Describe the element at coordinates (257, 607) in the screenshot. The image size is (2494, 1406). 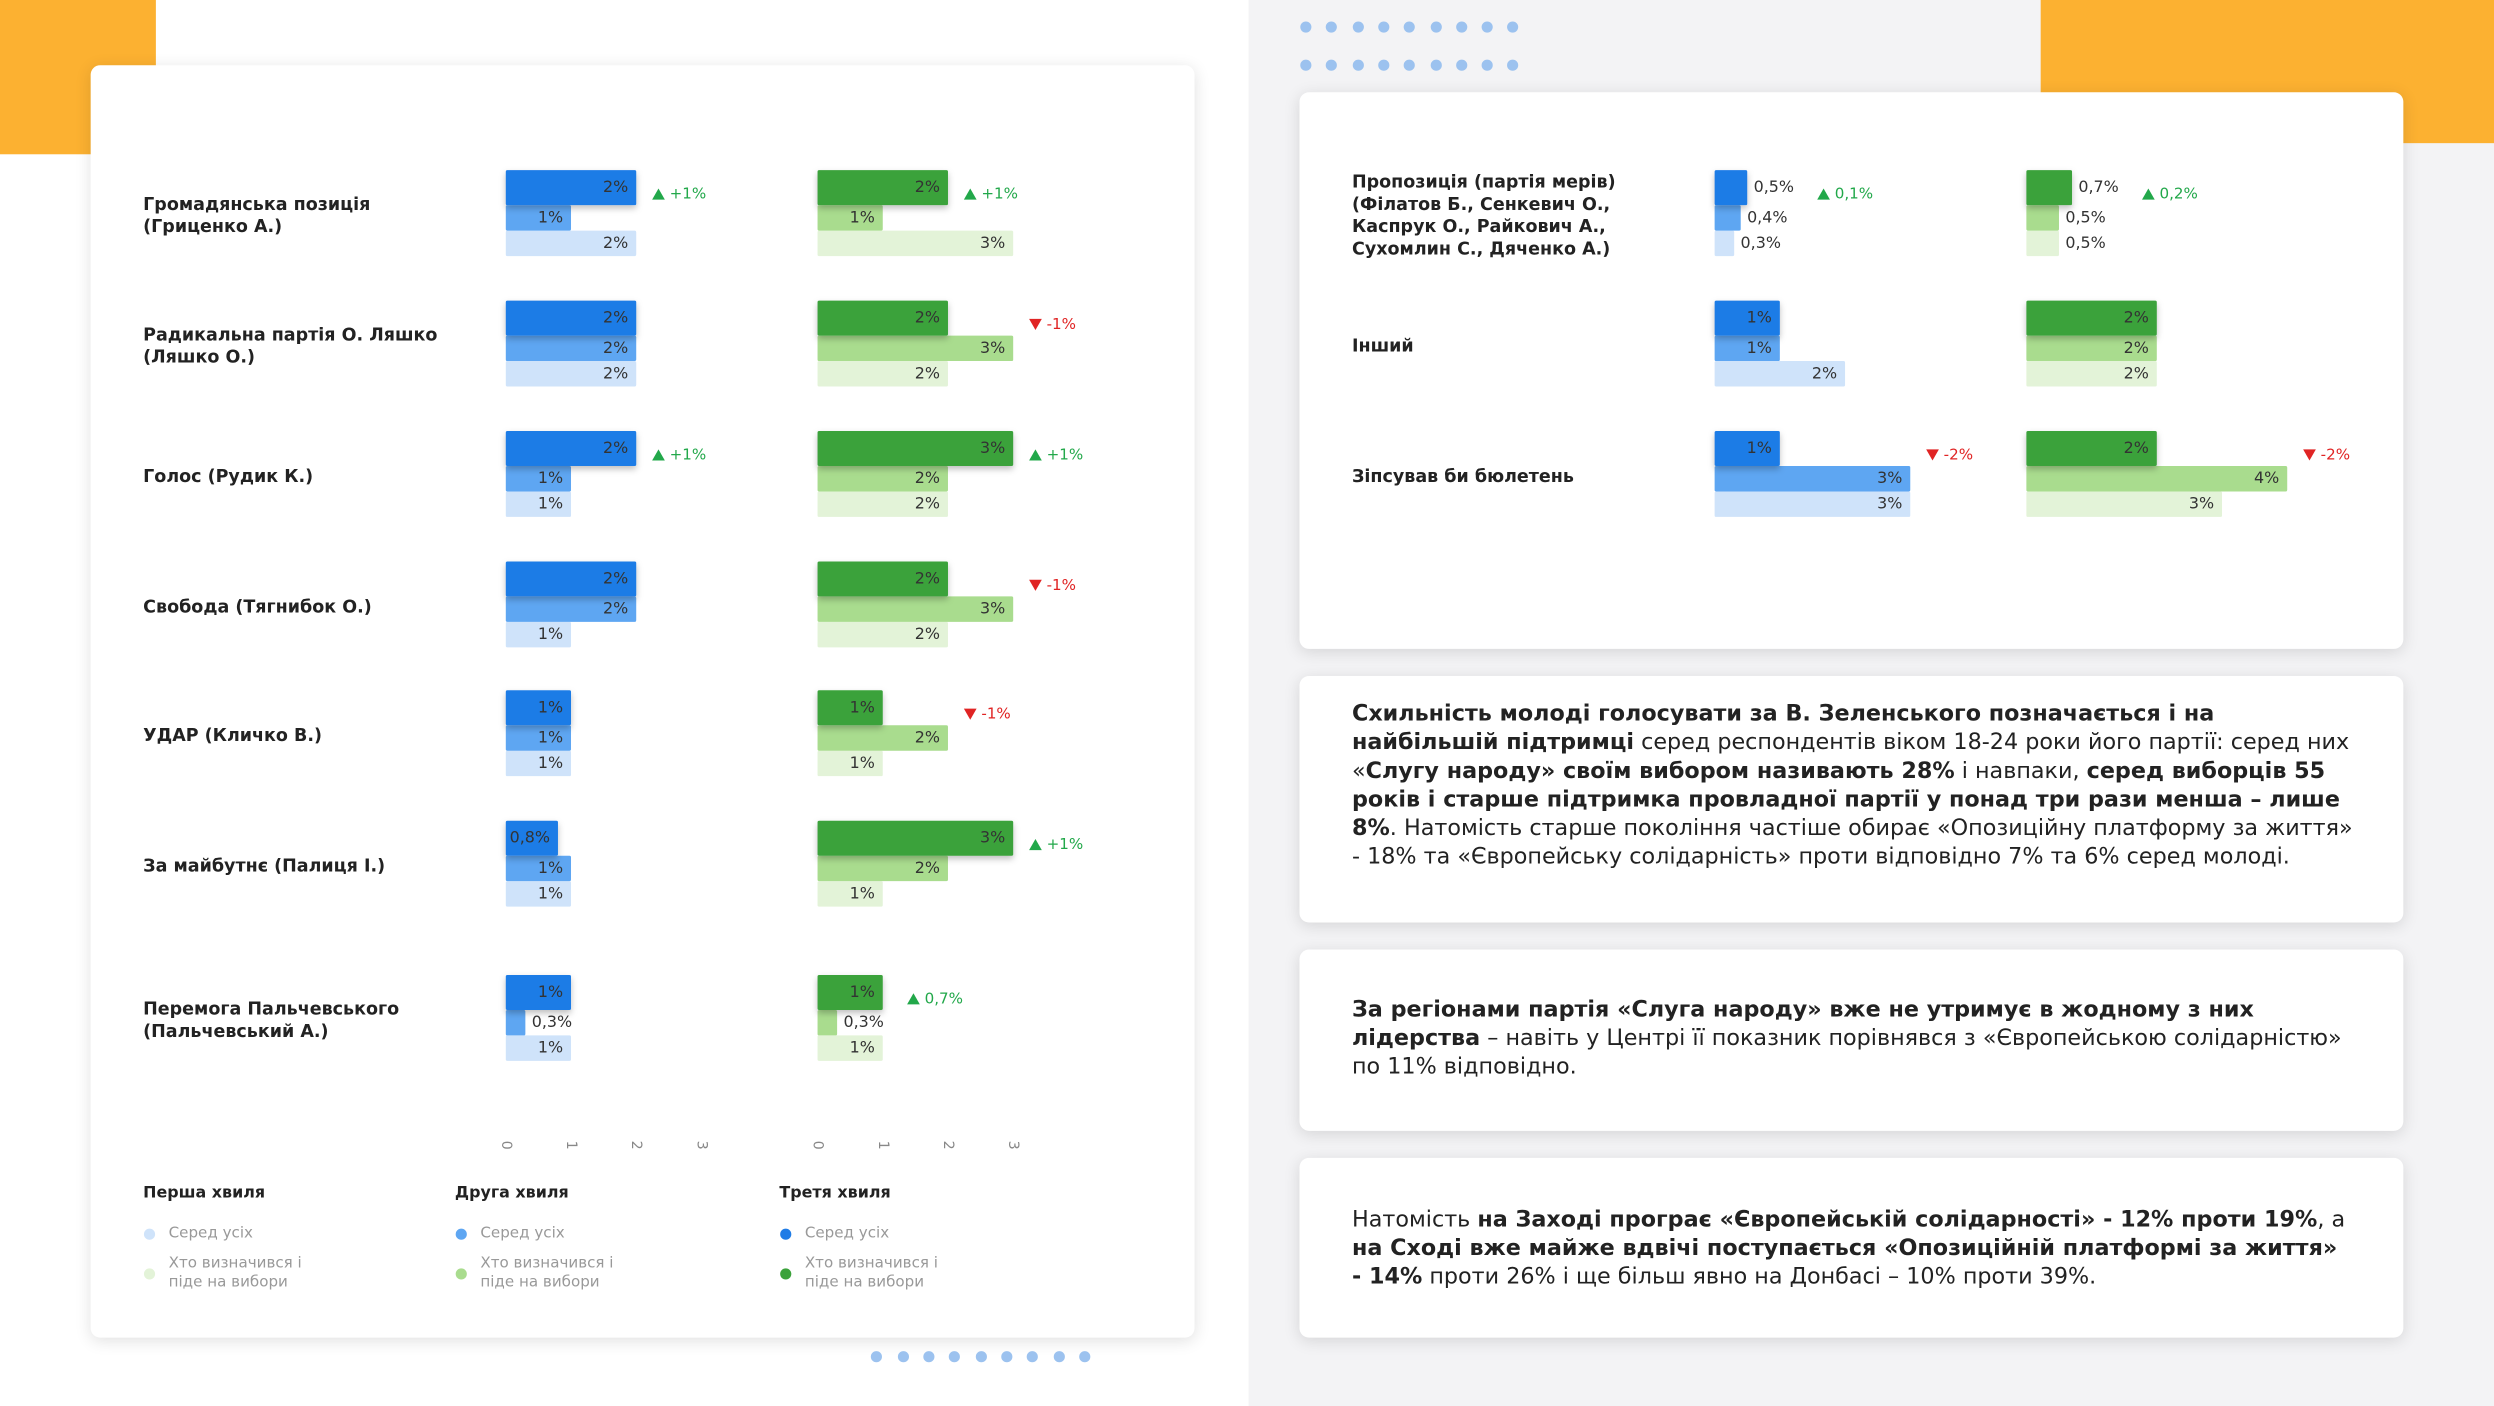
I see `category-label: Свобода (Тягнибок О.)` at that location.